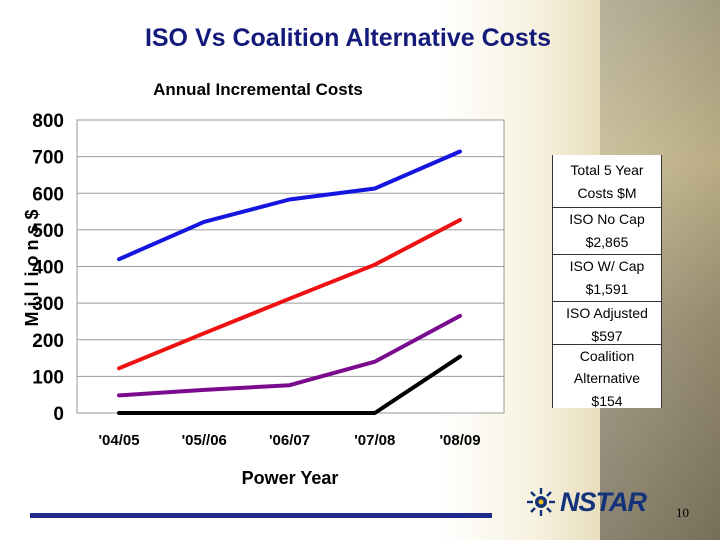 This screenshot has height=540, width=720. Describe the element at coordinates (48, 304) in the screenshot. I see `y-tick-label: 300` at that location.